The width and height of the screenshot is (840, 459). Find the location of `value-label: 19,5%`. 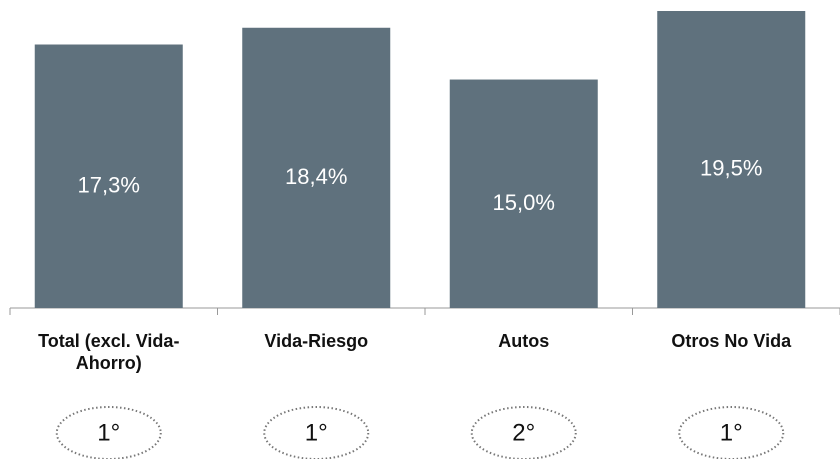

value-label: 19,5% is located at coordinates (731, 168).